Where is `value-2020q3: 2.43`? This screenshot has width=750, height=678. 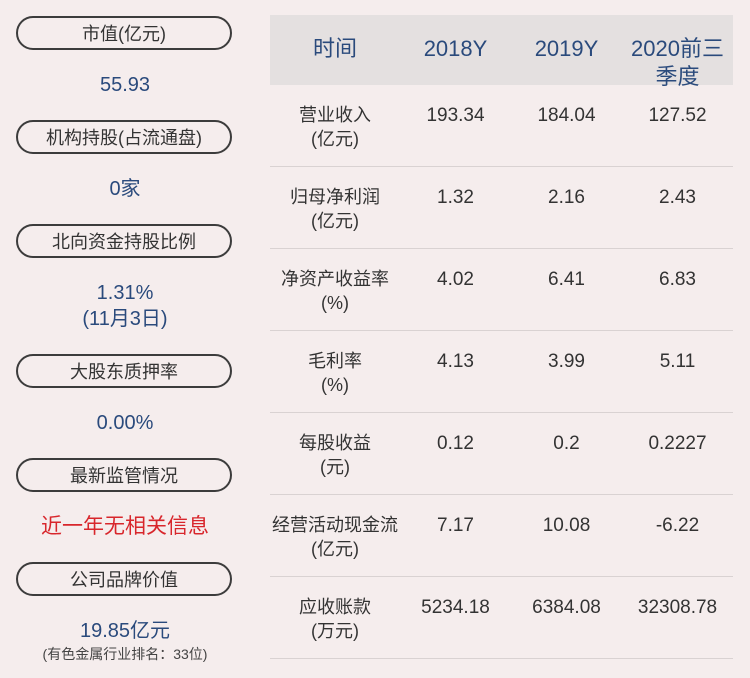
value-2020q3: 2.43 is located at coordinates (677, 197).